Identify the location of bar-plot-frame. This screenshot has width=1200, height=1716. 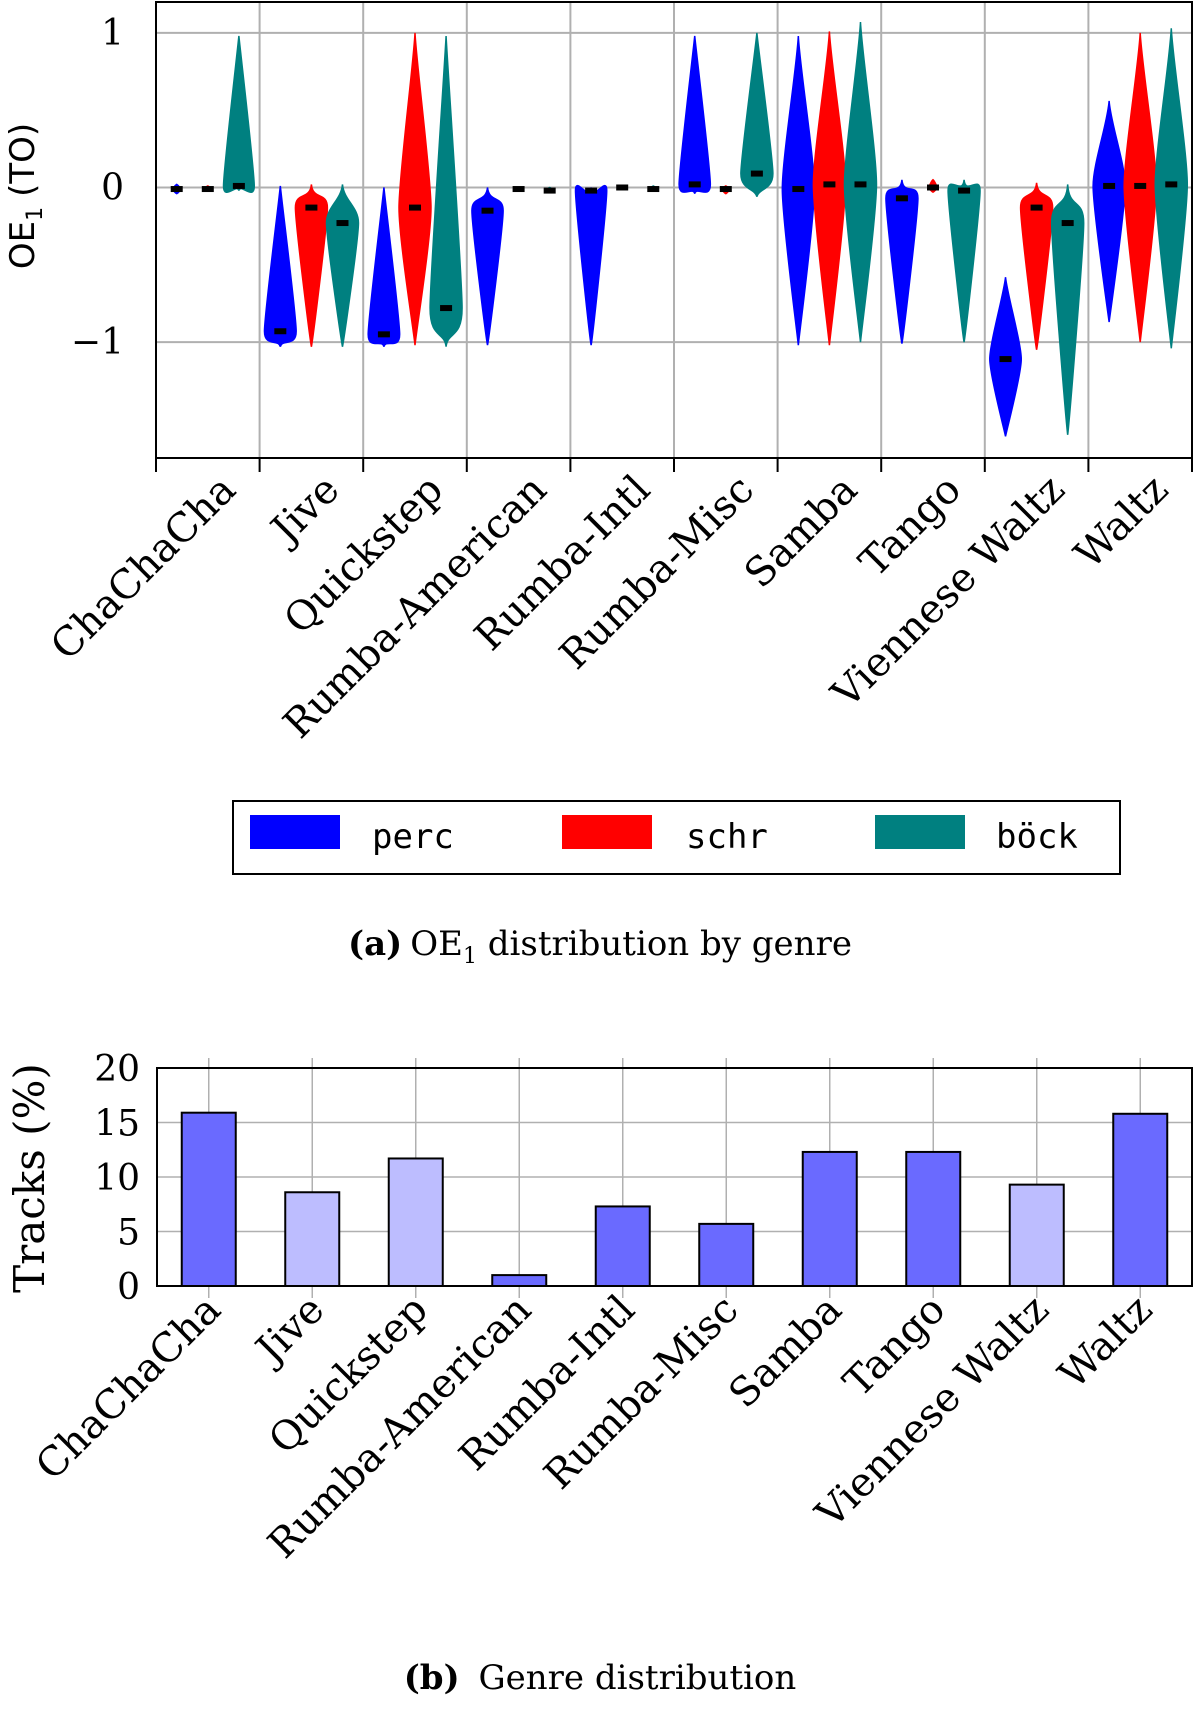
(674, 1177).